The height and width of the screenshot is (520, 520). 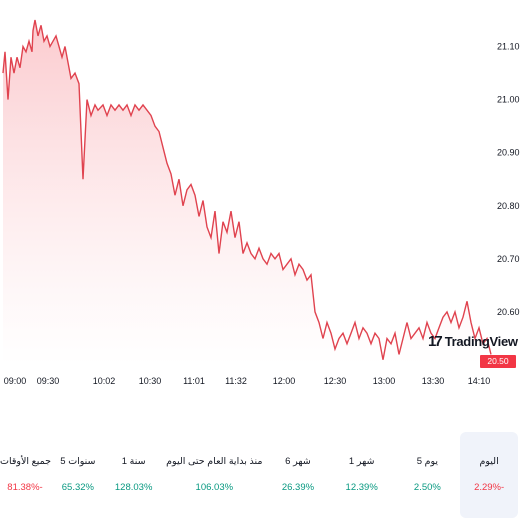 What do you see at coordinates (78, 475) in the screenshot?
I see `period-tab: 5 سنوات 65.32%` at bounding box center [78, 475].